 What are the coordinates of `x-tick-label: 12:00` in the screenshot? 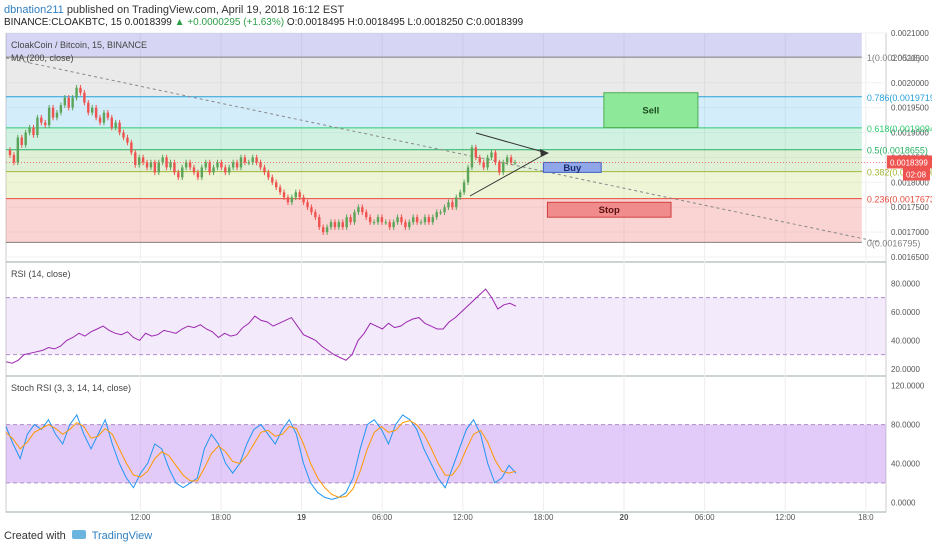 It's located at (140, 517).